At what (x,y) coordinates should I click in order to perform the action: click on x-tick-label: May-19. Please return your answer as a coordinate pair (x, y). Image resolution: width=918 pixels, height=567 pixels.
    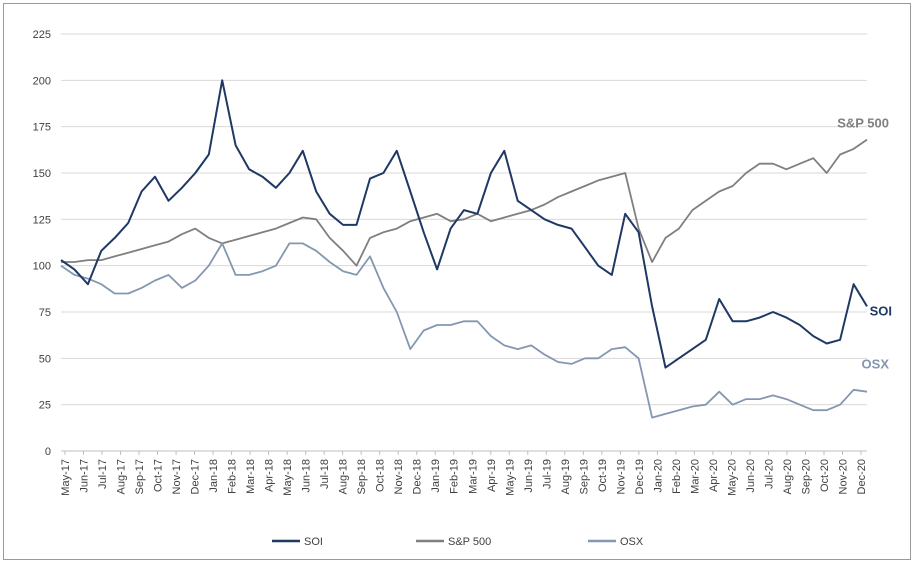
    Looking at the image, I should click on (510, 477).